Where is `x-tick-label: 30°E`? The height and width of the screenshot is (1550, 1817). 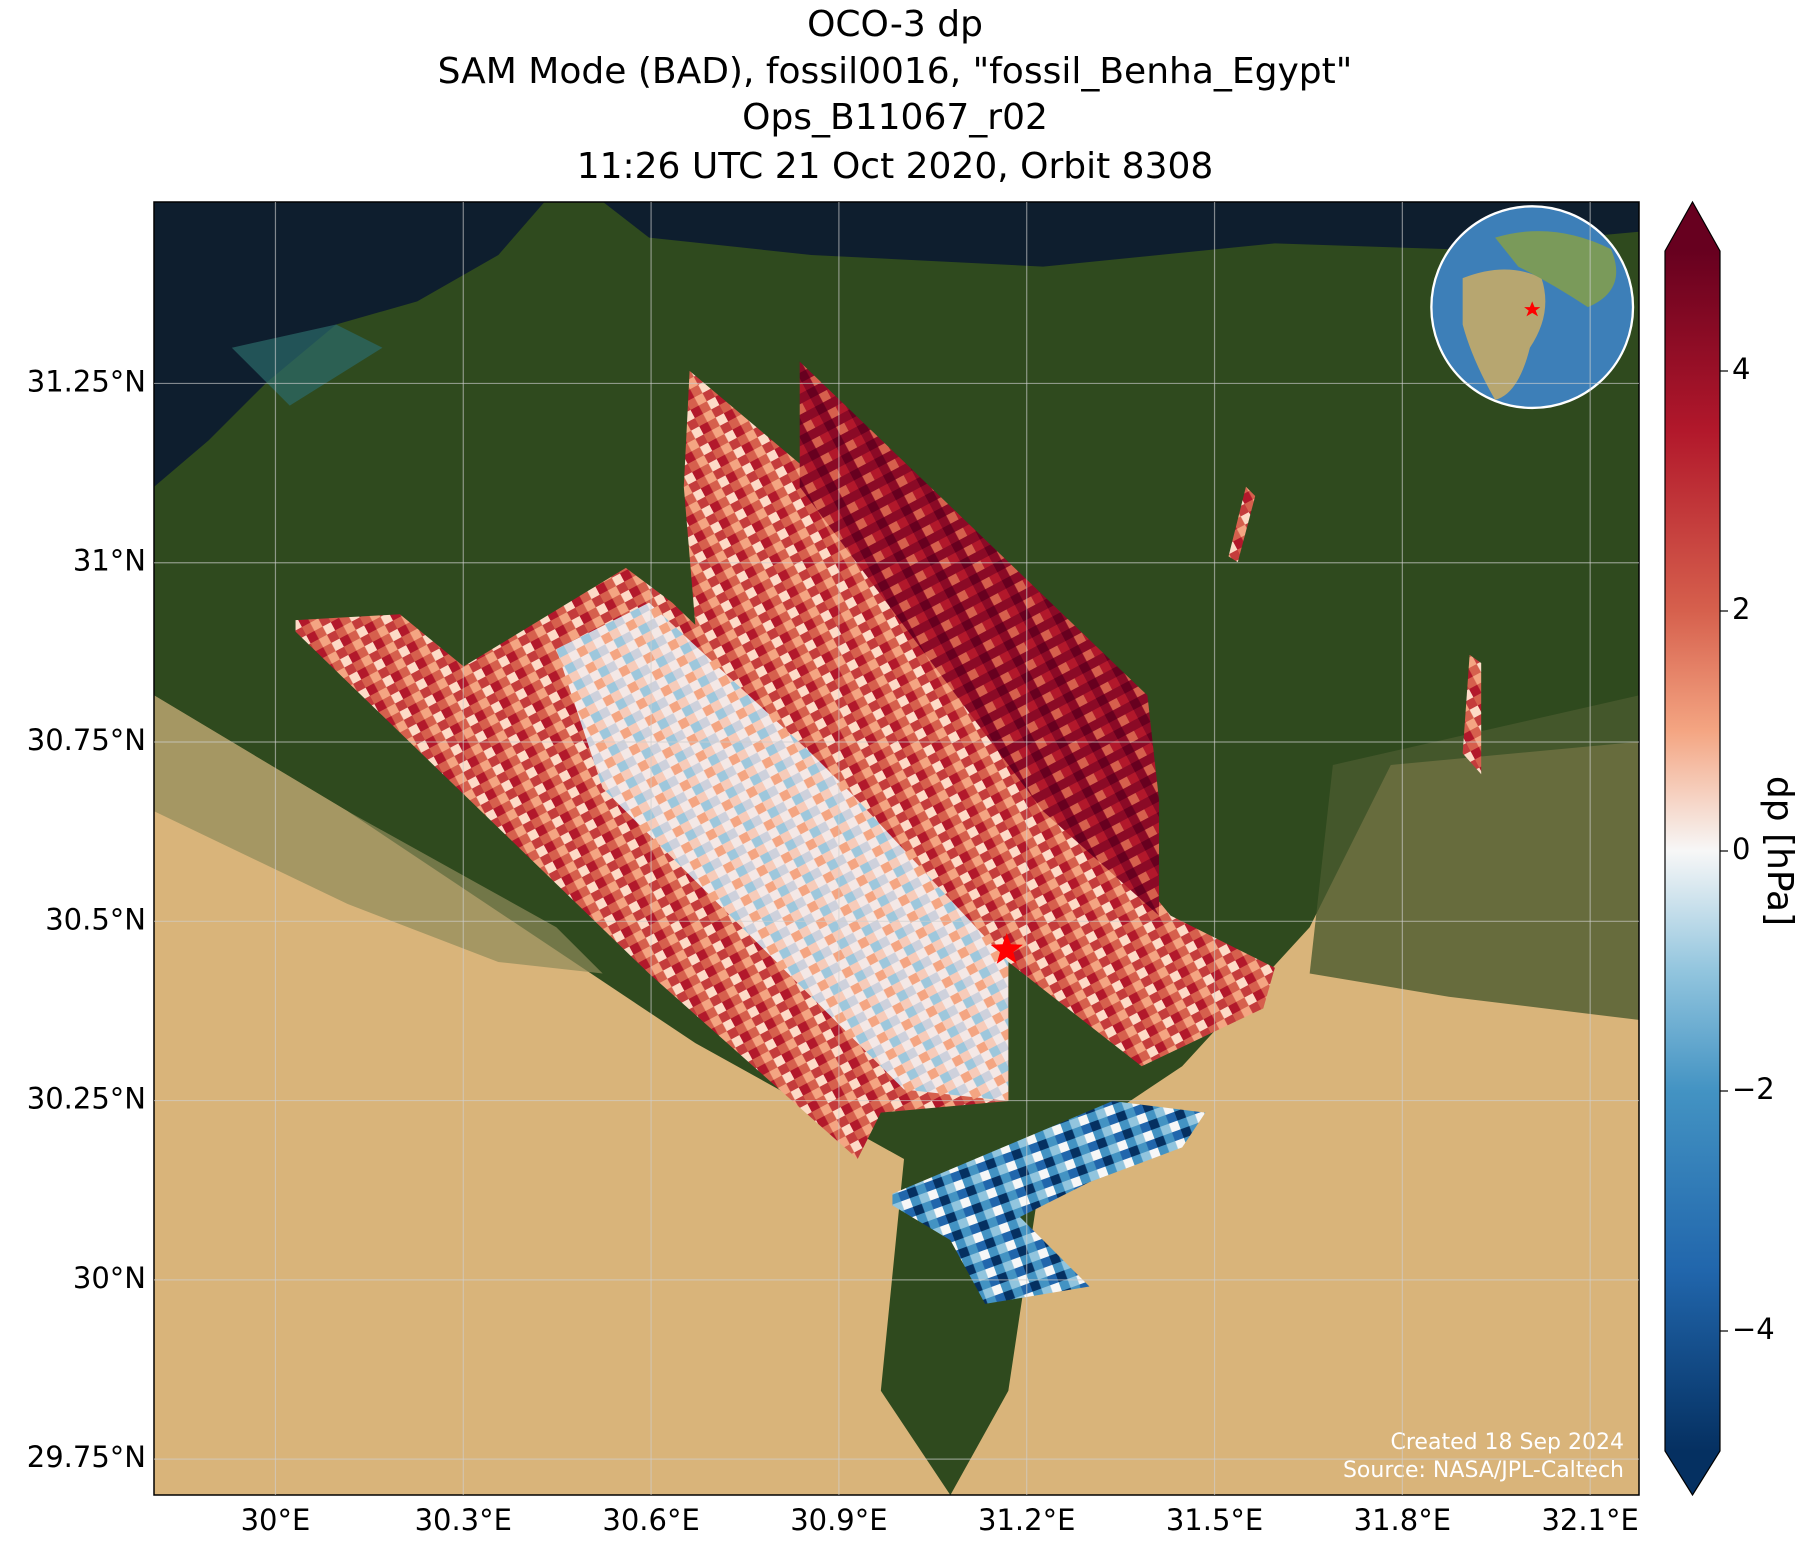 x-tick-label: 30°E is located at coordinates (276, 1520).